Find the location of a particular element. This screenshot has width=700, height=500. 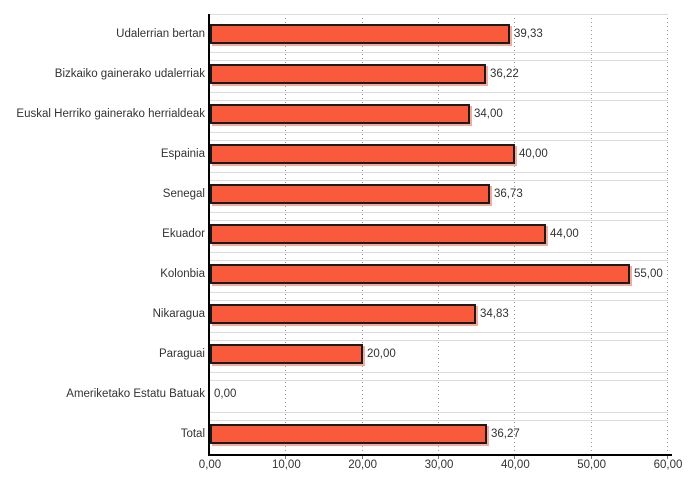

x-tick-label: 10,00 is located at coordinates (286, 465).